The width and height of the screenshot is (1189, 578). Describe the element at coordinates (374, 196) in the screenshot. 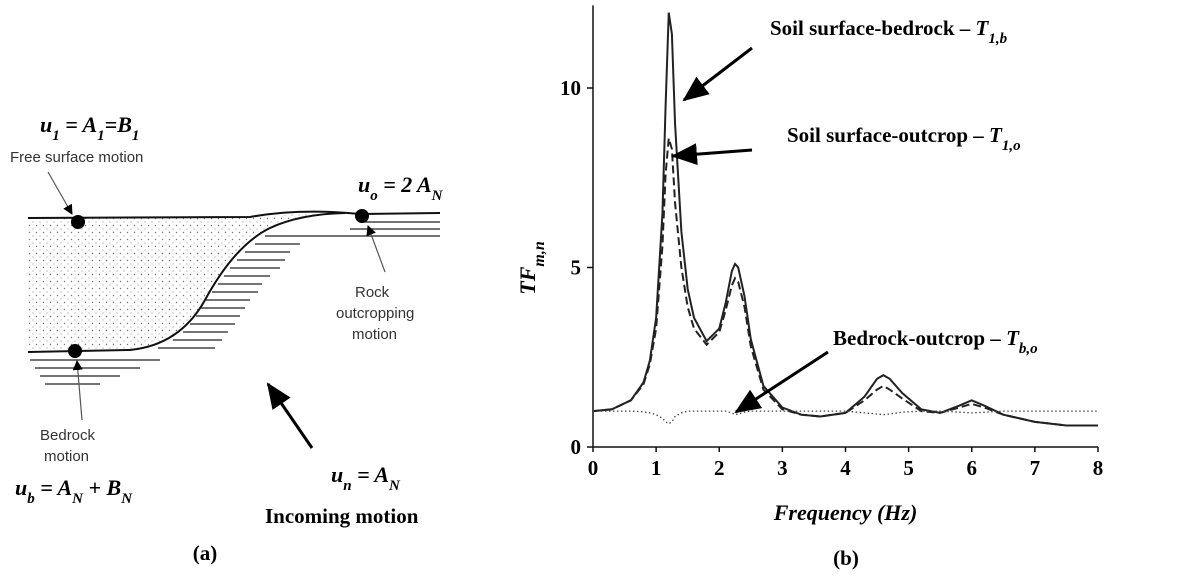

I see `subscript: o` at that location.